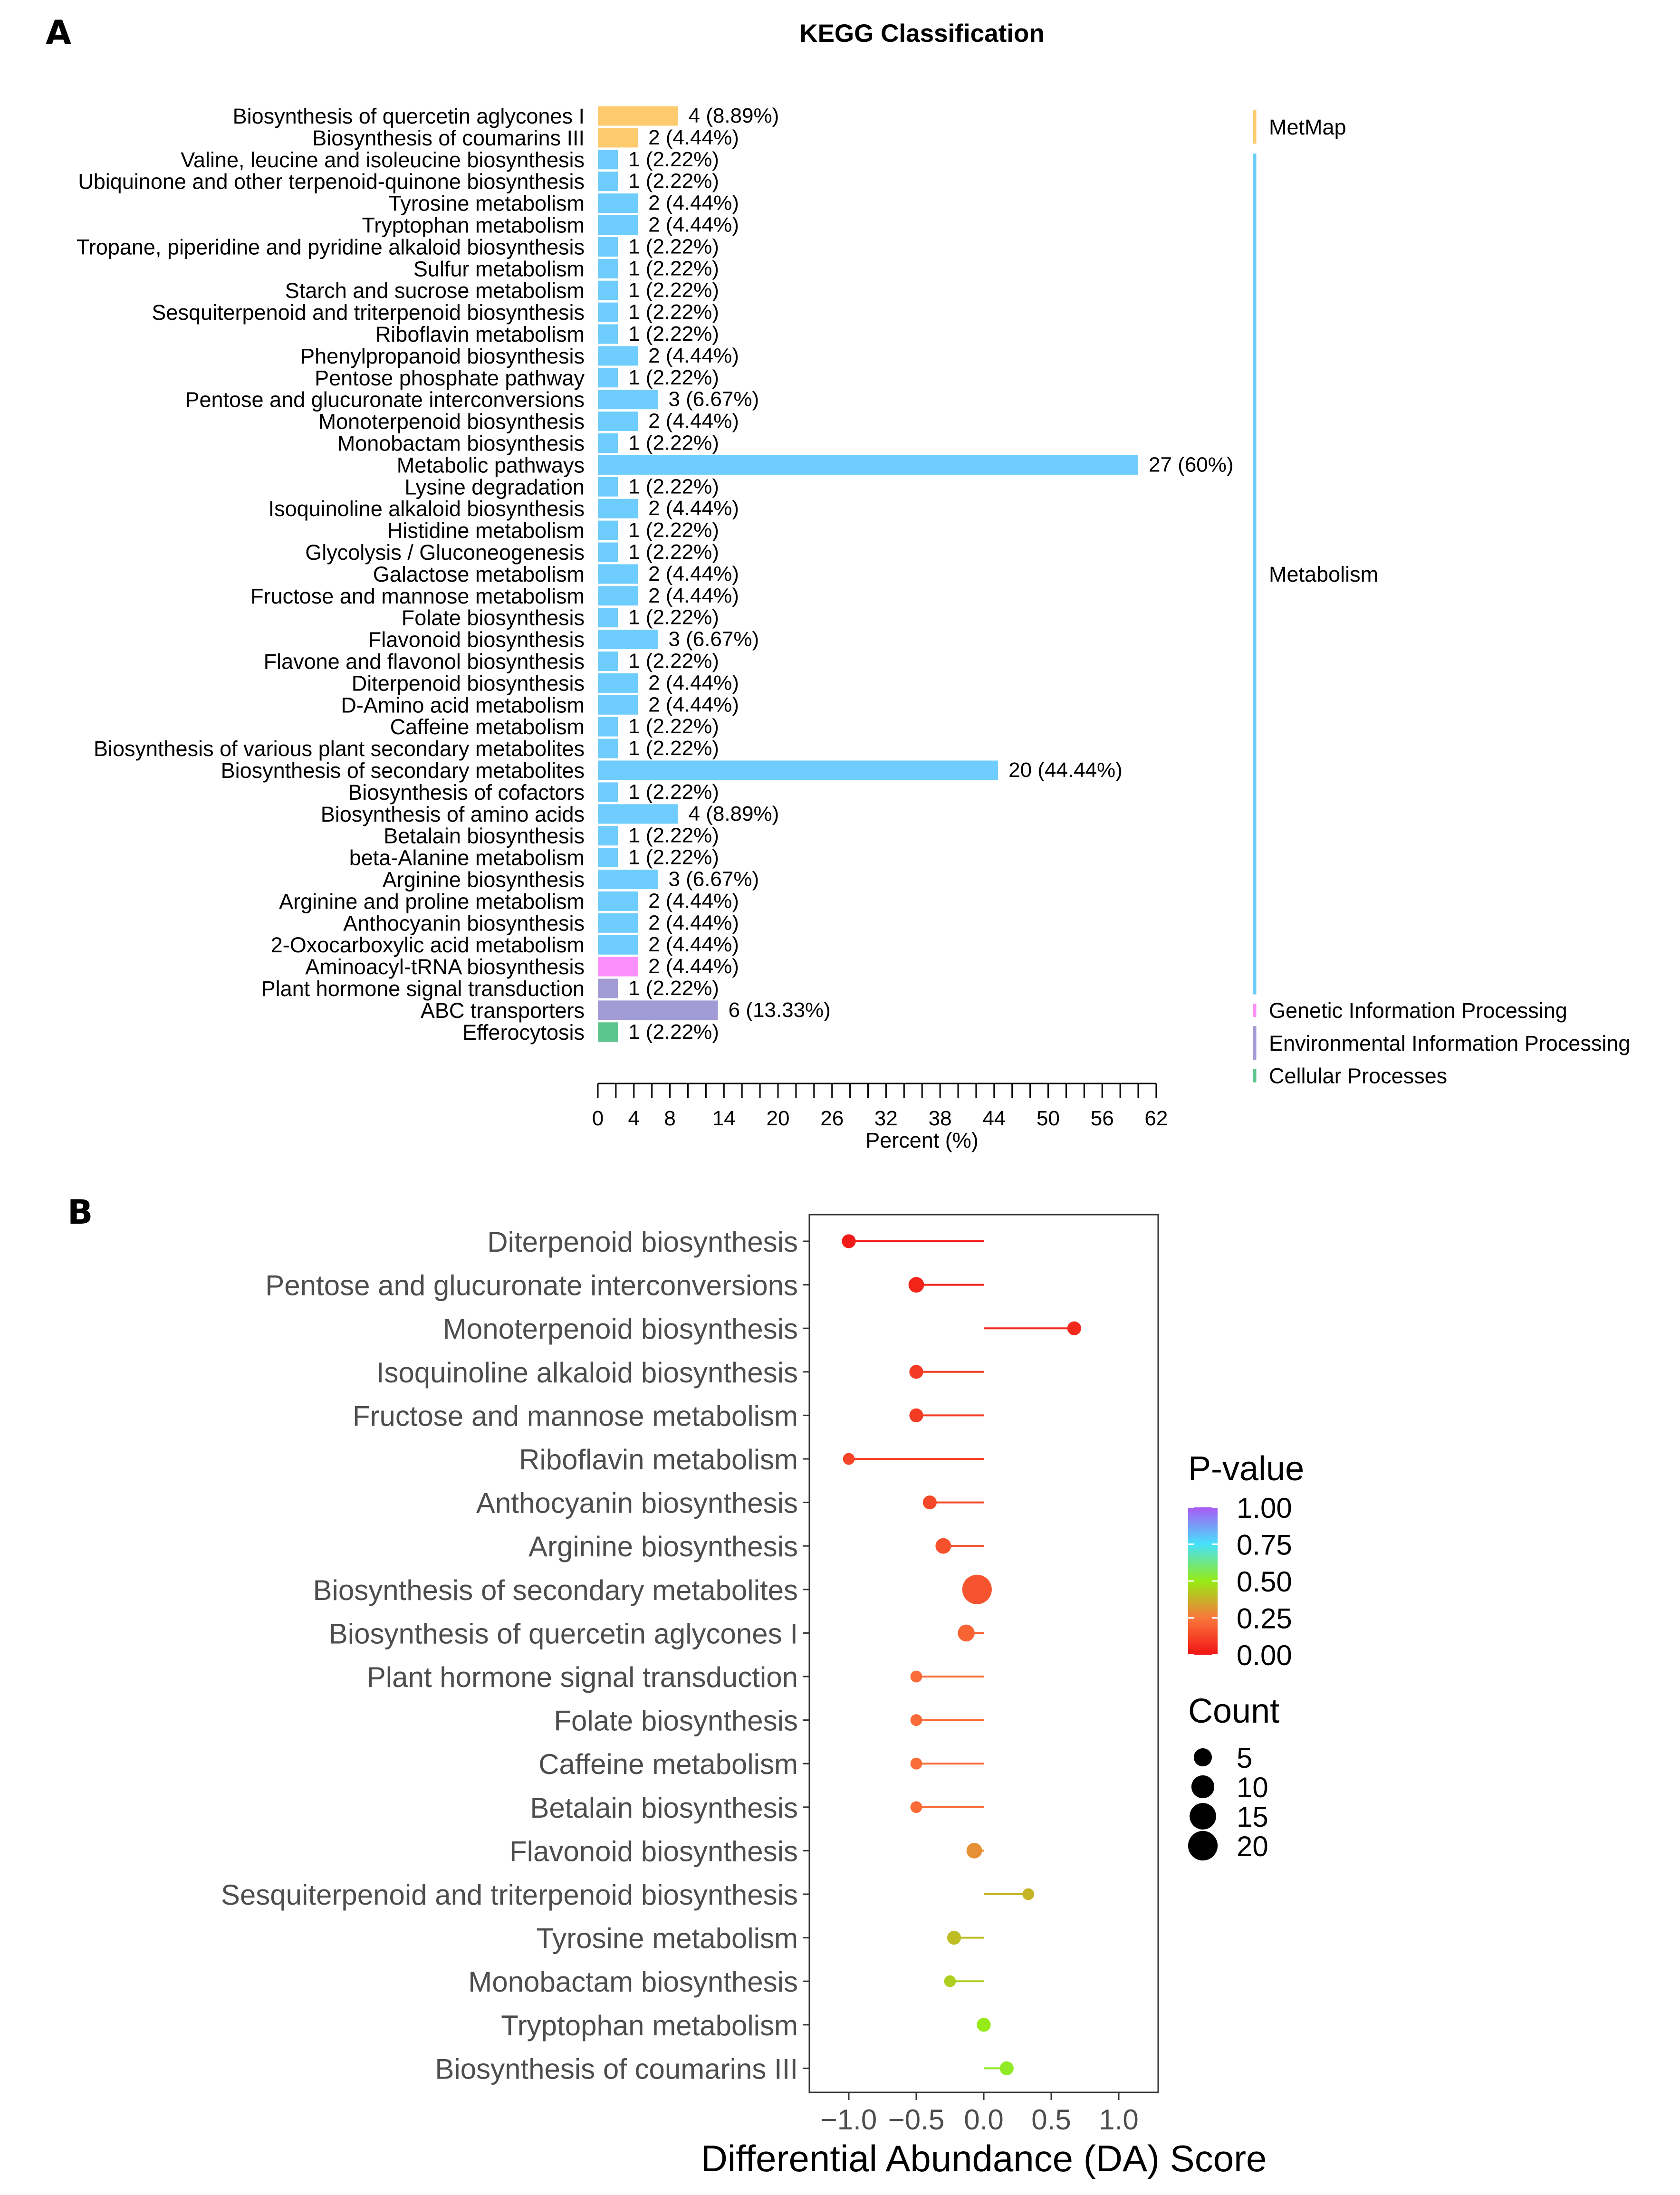  What do you see at coordinates (582, 1677) in the screenshot?
I see `category-label: Plant hormone signal transduction` at bounding box center [582, 1677].